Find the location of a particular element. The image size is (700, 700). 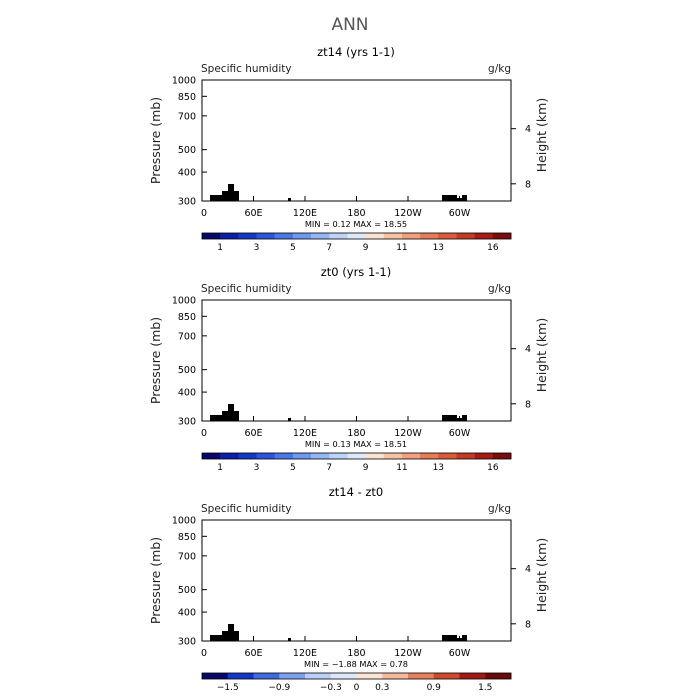

y-right-tick-label: 8 is located at coordinates (528, 184).